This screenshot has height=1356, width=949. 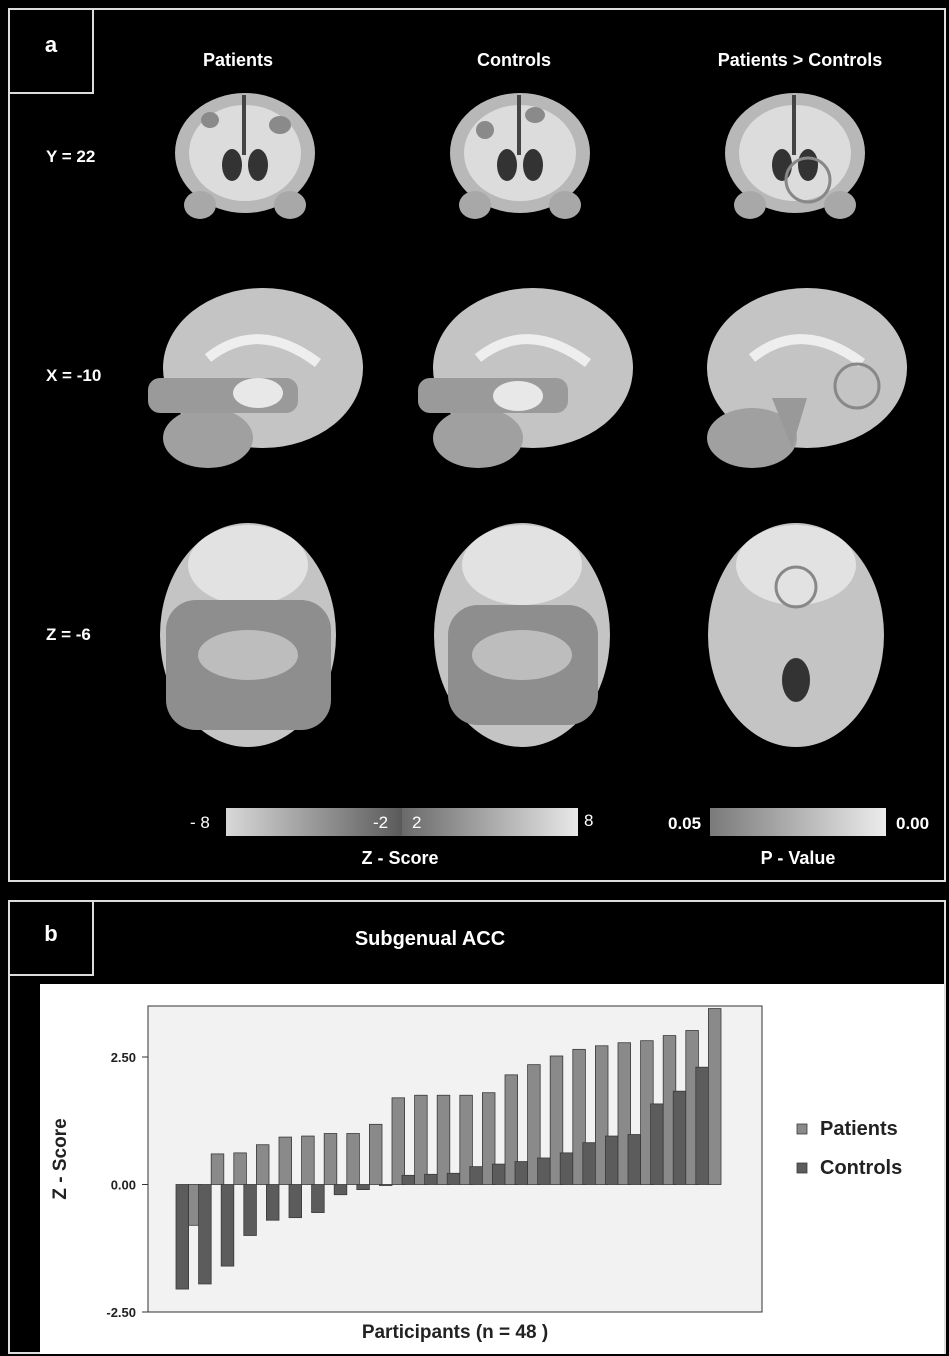 What do you see at coordinates (74, 375) in the screenshot?
I see `row-label-x-10: X = -10` at bounding box center [74, 375].